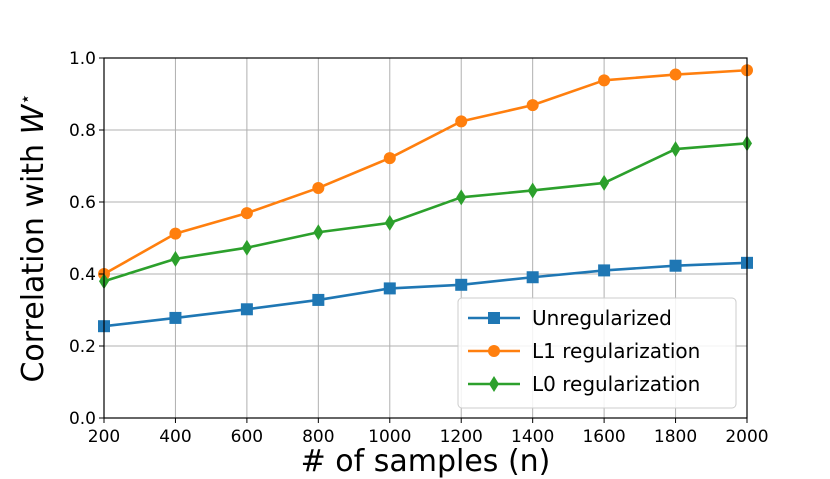  What do you see at coordinates (247, 437) in the screenshot?
I see `x-tick-label: 600` at bounding box center [247, 437].